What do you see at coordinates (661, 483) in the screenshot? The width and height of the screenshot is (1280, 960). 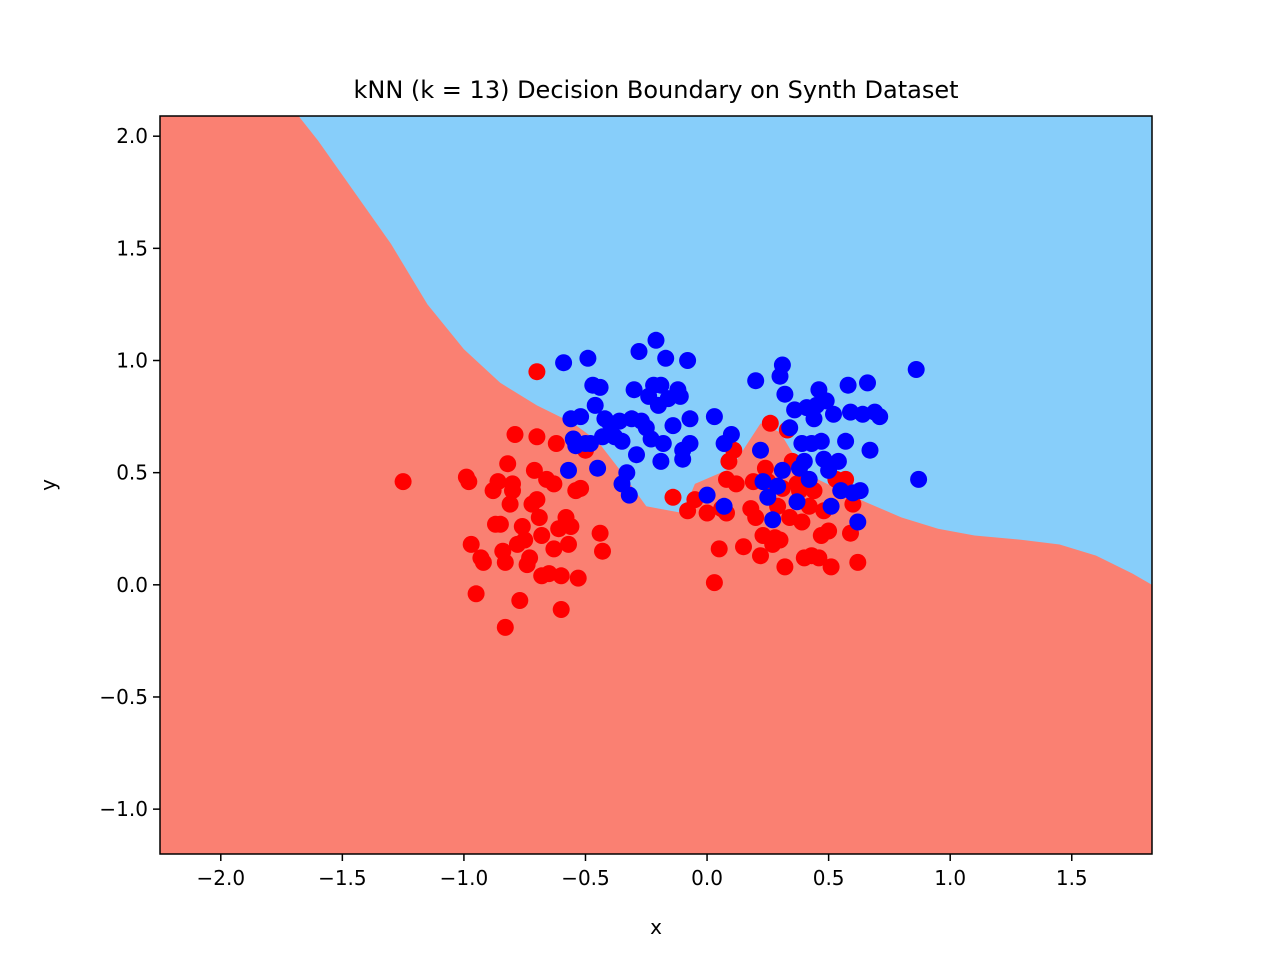 I see `data-points` at bounding box center [661, 483].